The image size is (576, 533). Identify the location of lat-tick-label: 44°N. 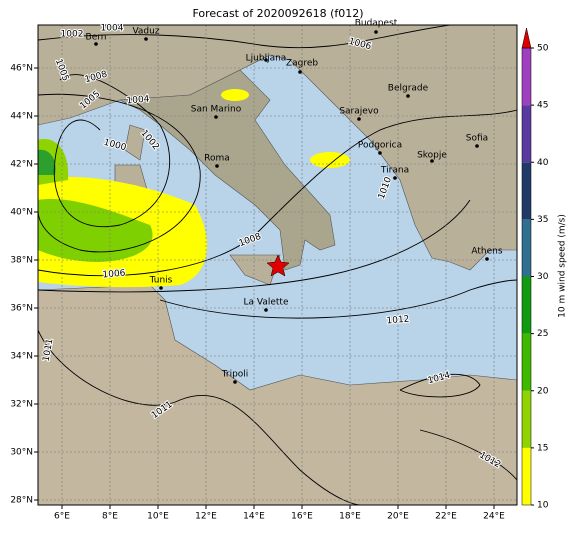
(21, 117).